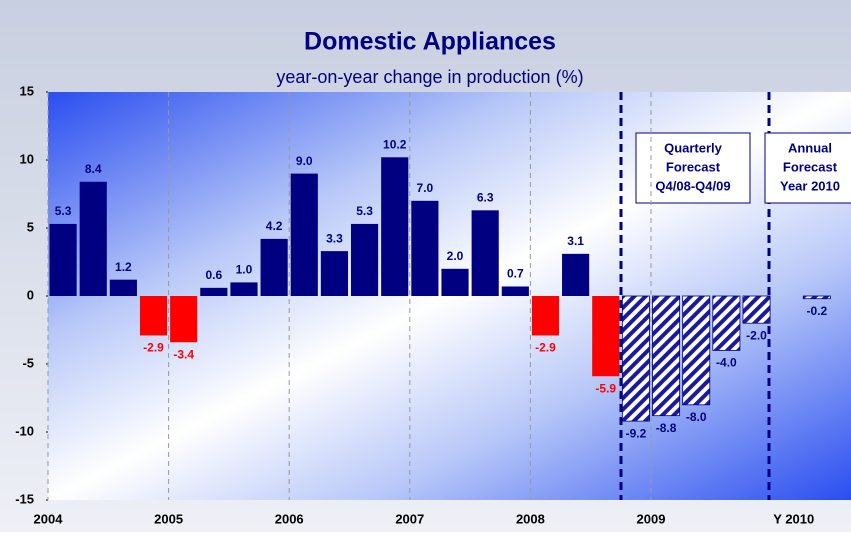  Describe the element at coordinates (395, 144) in the screenshot. I see `value-label: 10.2` at that location.